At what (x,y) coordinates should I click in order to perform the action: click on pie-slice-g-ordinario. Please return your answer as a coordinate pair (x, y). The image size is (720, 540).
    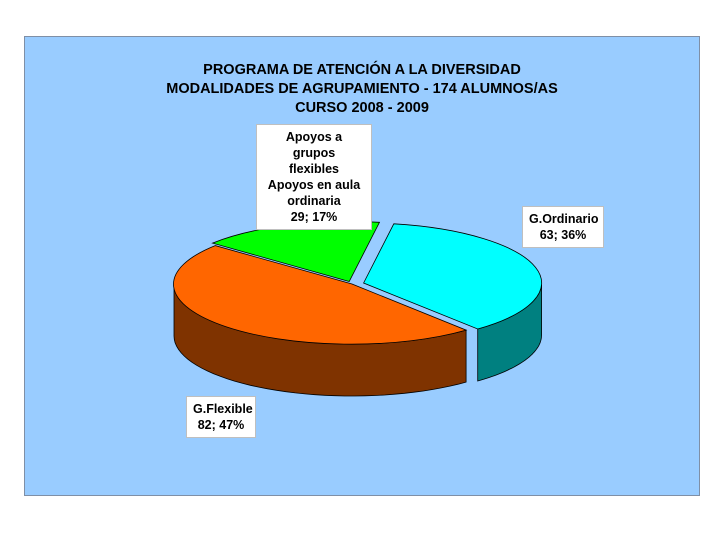
    Looking at the image, I should click on (453, 276).